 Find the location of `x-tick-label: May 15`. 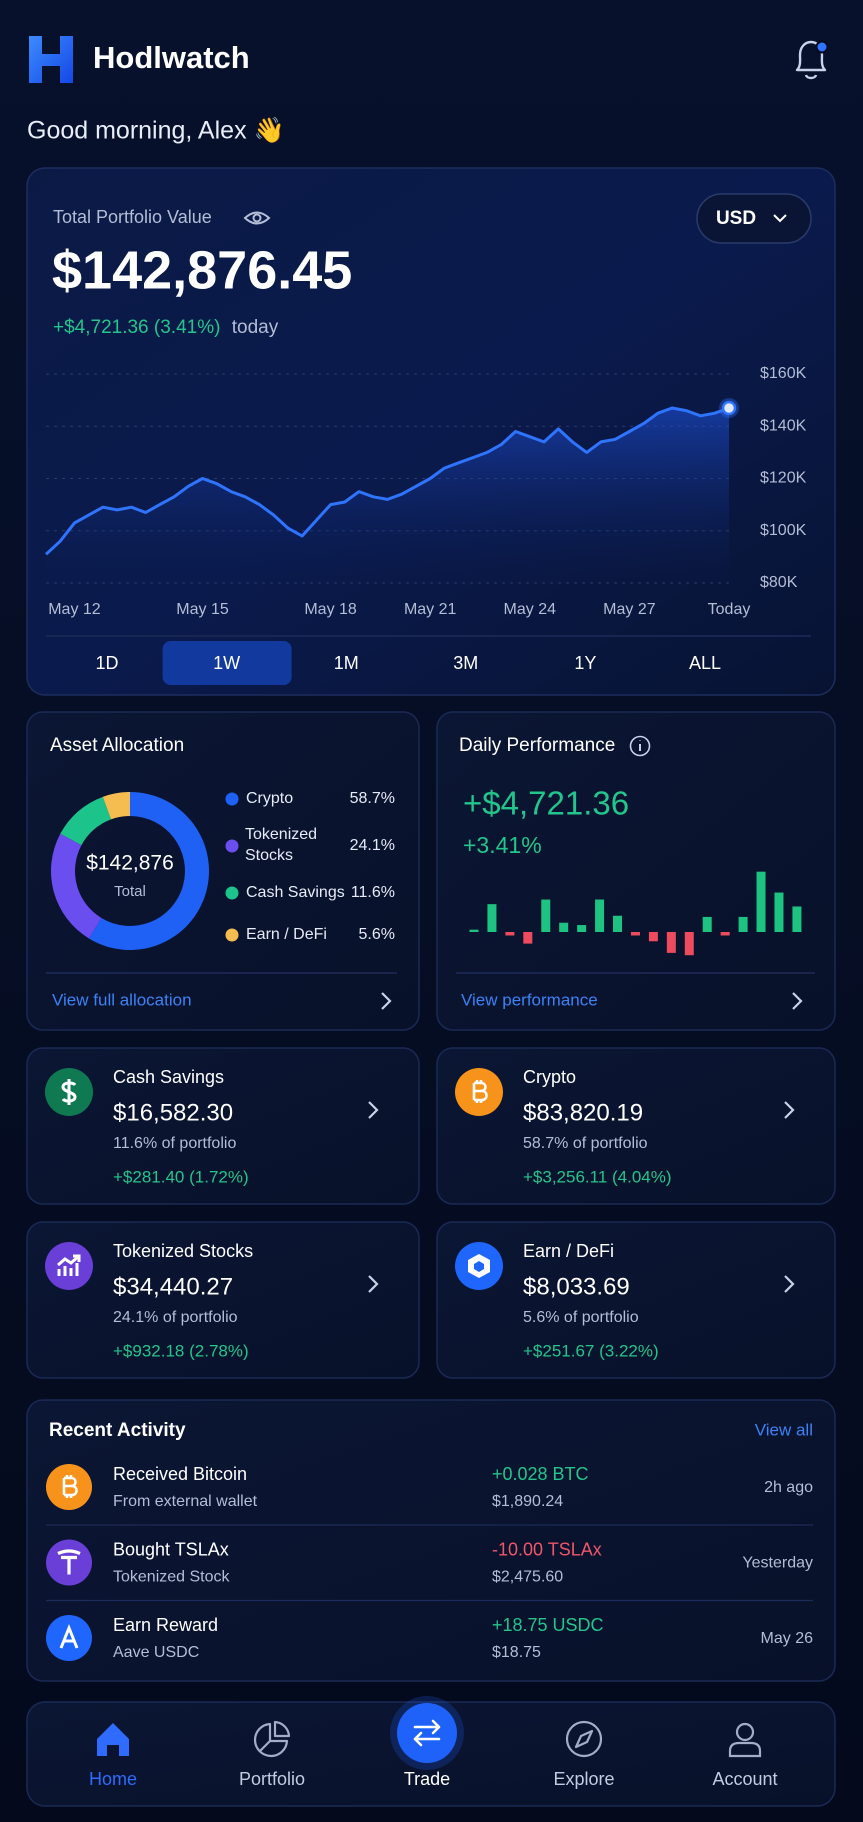

x-tick-label: May 15 is located at coordinates (202, 609).